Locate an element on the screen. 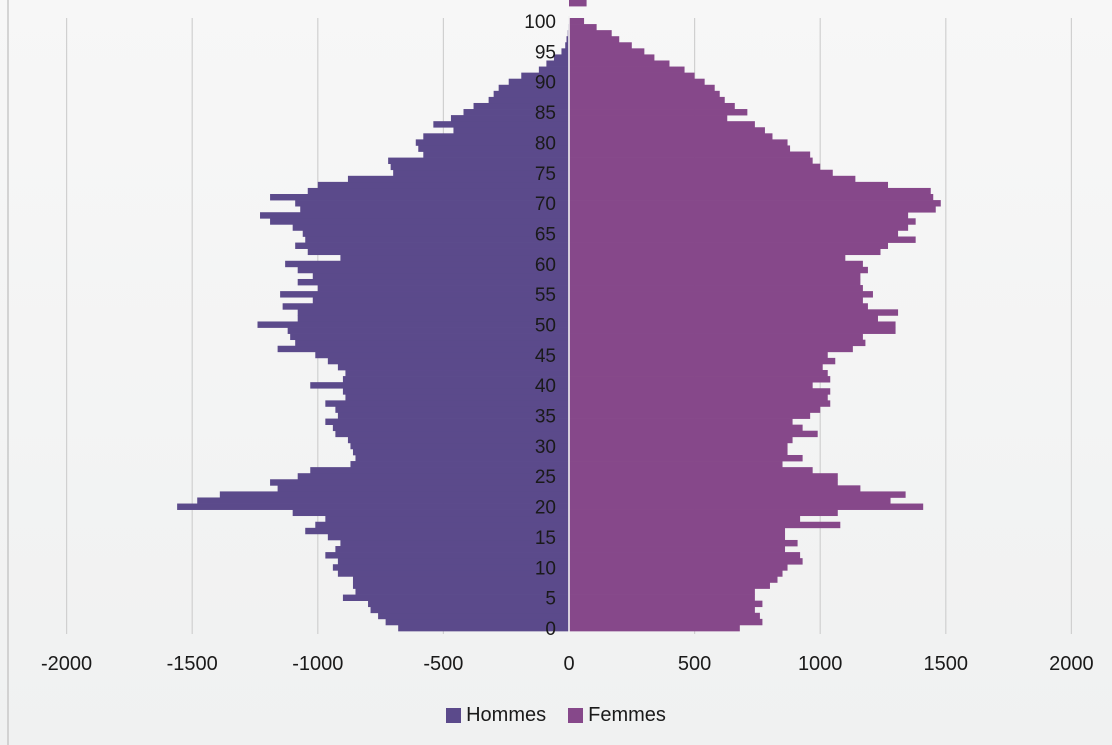  age-tick-label: 10 is located at coordinates (545, 568).